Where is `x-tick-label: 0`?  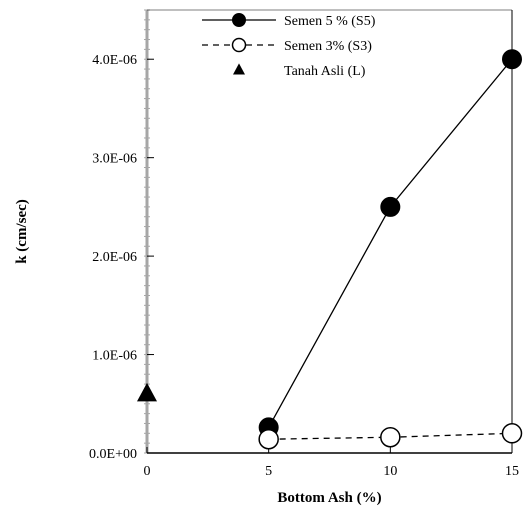
x-tick-label: 0 is located at coordinates (147, 471).